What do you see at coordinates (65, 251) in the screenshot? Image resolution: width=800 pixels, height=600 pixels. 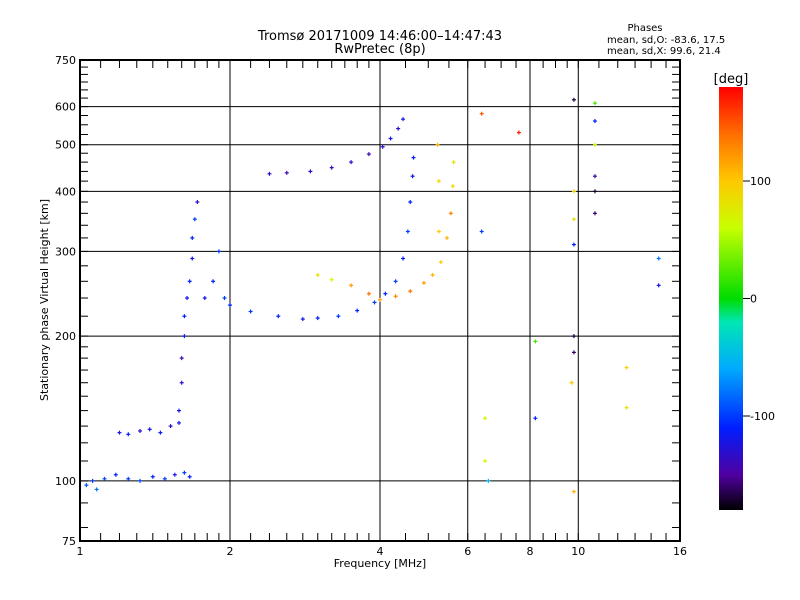 I see `y-tick-label: 300` at bounding box center [65, 251].